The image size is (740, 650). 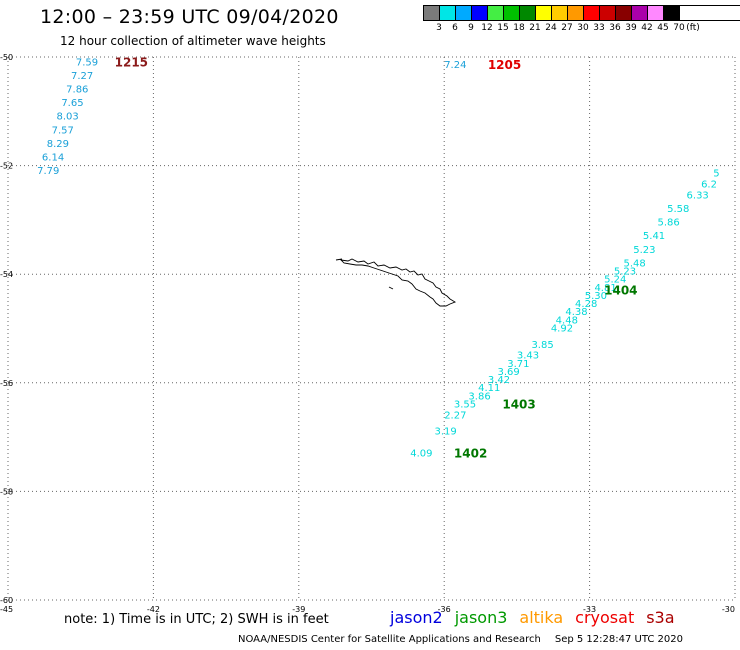 I want to click on legend-label: 33, so click(x=599, y=28).